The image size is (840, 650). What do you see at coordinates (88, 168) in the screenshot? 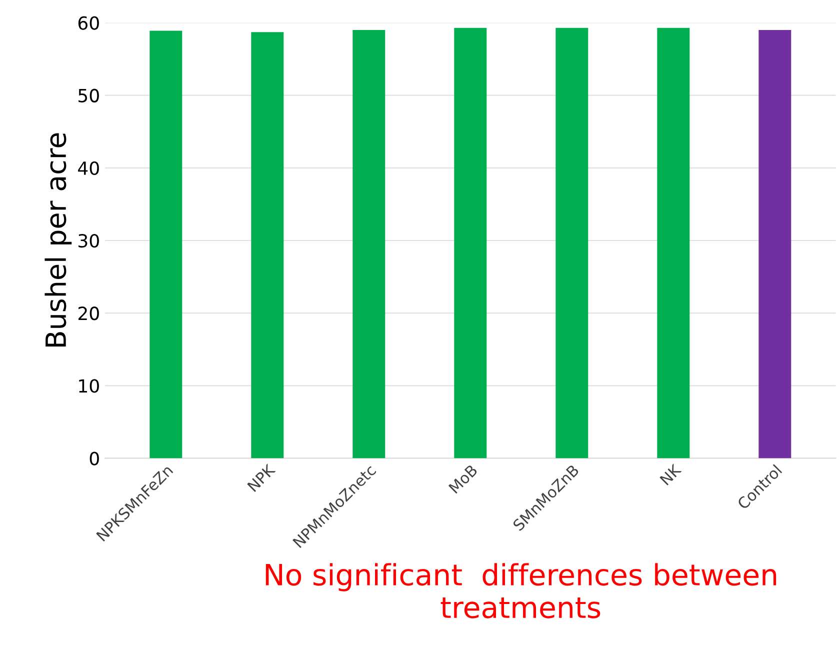
I see `y-tick-label: 40` at bounding box center [88, 168].